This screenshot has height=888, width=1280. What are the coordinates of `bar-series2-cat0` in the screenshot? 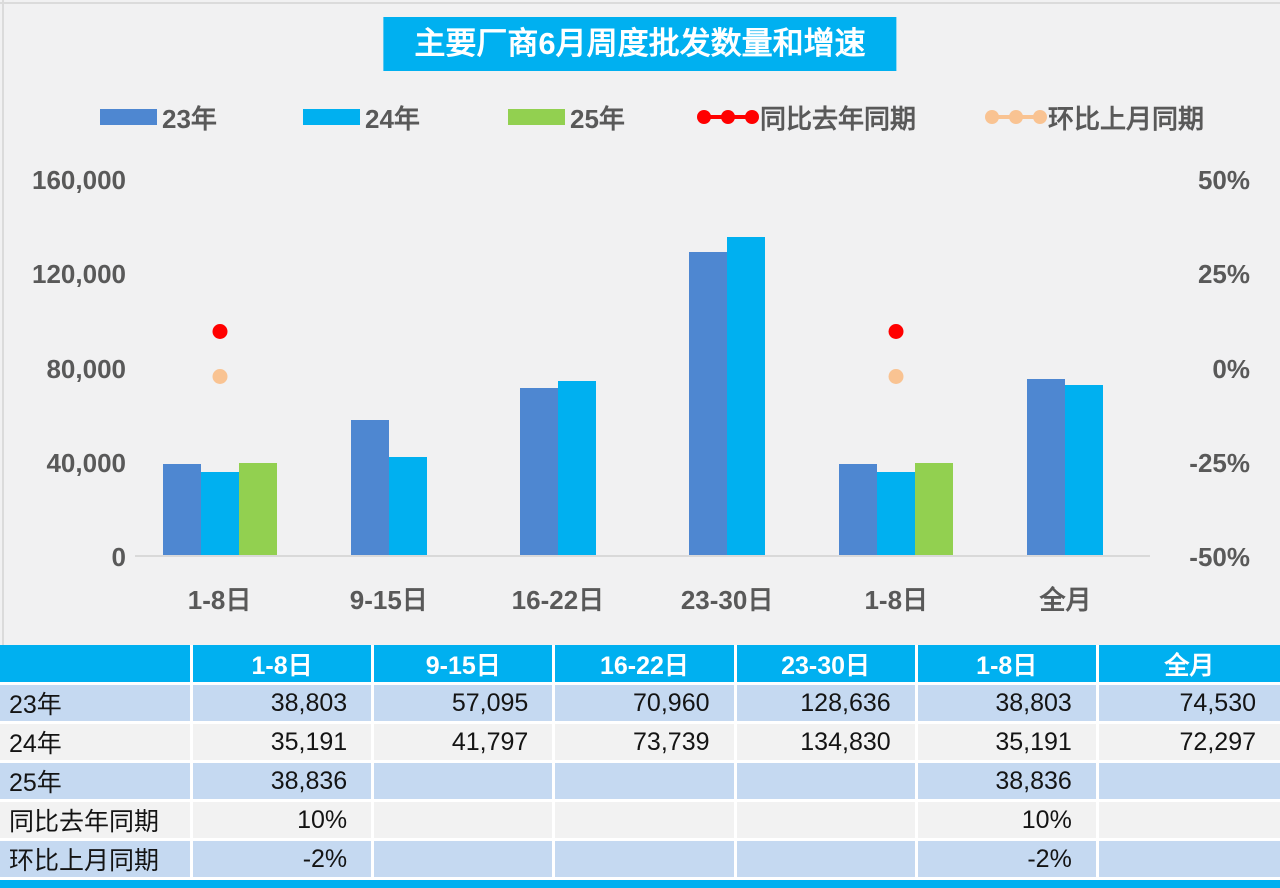 It's located at (257, 509).